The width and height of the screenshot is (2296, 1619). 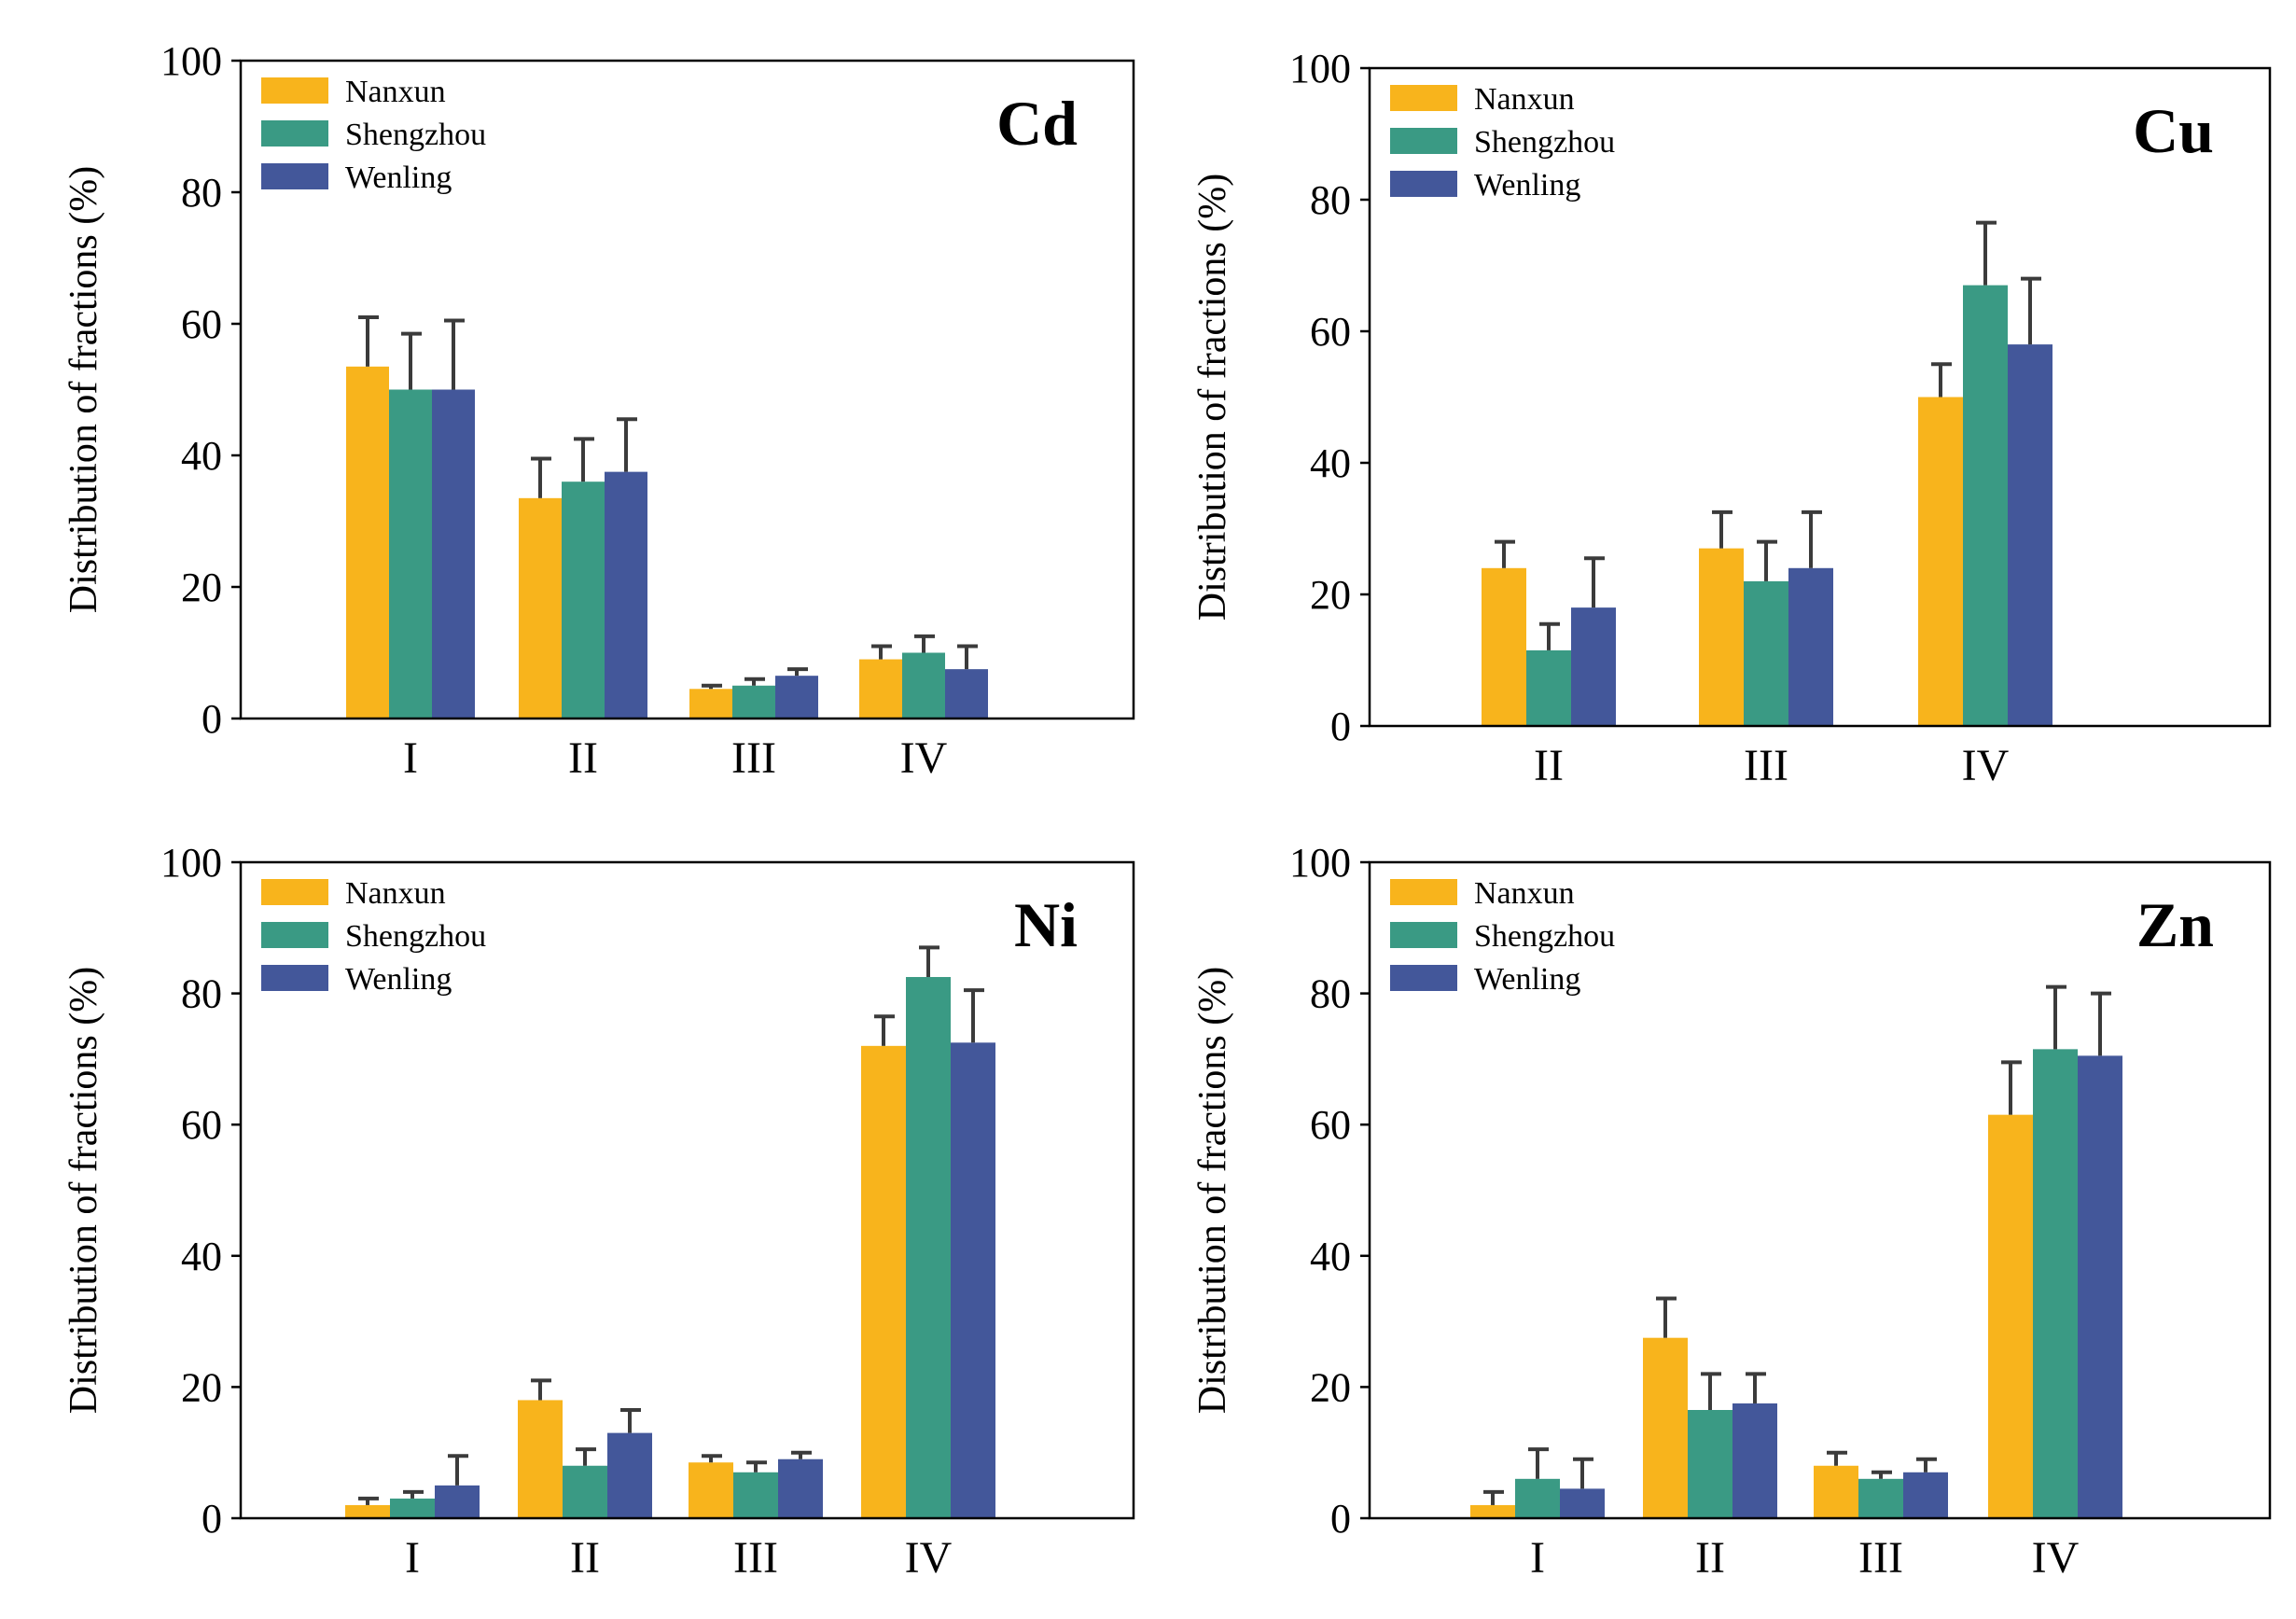 What do you see at coordinates (1550, 635) in the screenshot?
I see `errorbar-cu-II-shengzhou` at bounding box center [1550, 635].